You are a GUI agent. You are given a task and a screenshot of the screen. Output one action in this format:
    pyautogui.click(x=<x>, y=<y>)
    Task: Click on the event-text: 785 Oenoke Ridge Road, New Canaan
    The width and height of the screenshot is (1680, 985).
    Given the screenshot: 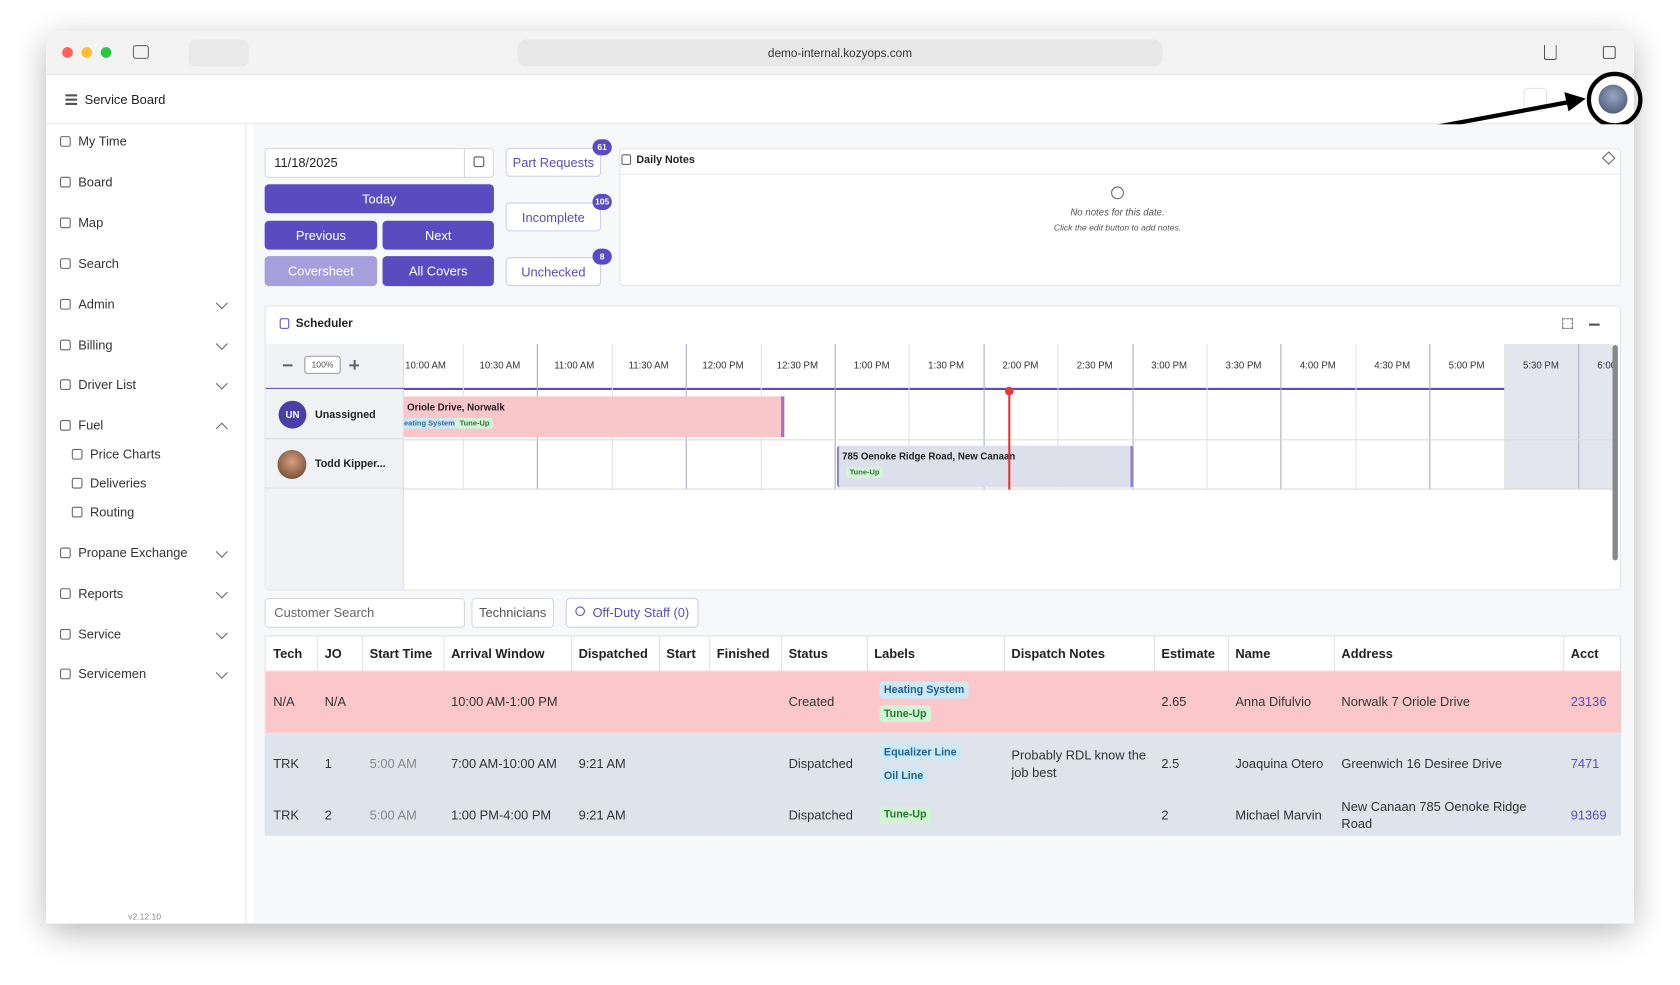 What is the action you would take?
    pyautogui.click(x=929, y=456)
    